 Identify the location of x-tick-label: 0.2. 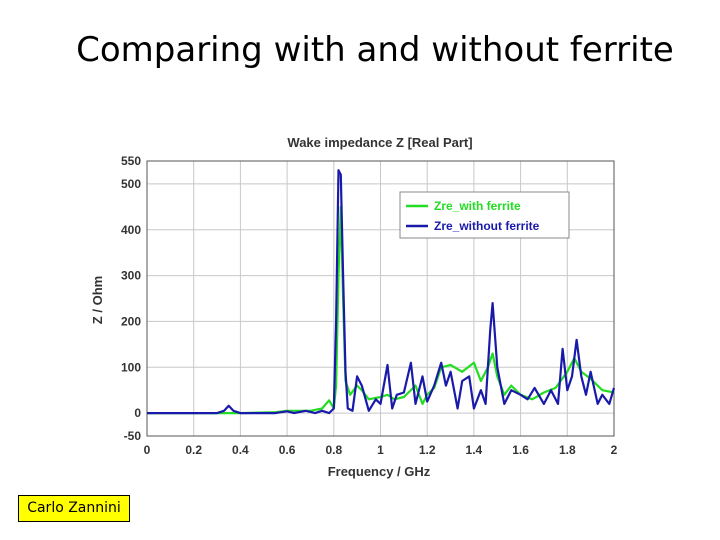
(193, 450).